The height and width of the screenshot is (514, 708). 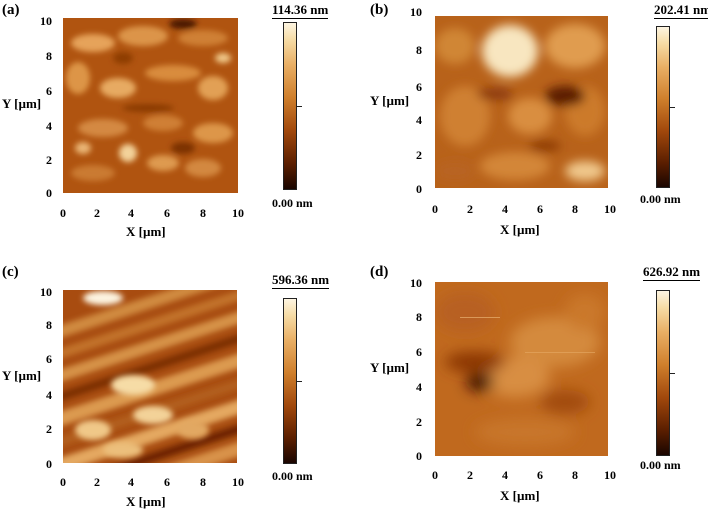 What do you see at coordinates (301, 280) in the screenshot?
I see `color-scale-max: 596.36 nm` at bounding box center [301, 280].